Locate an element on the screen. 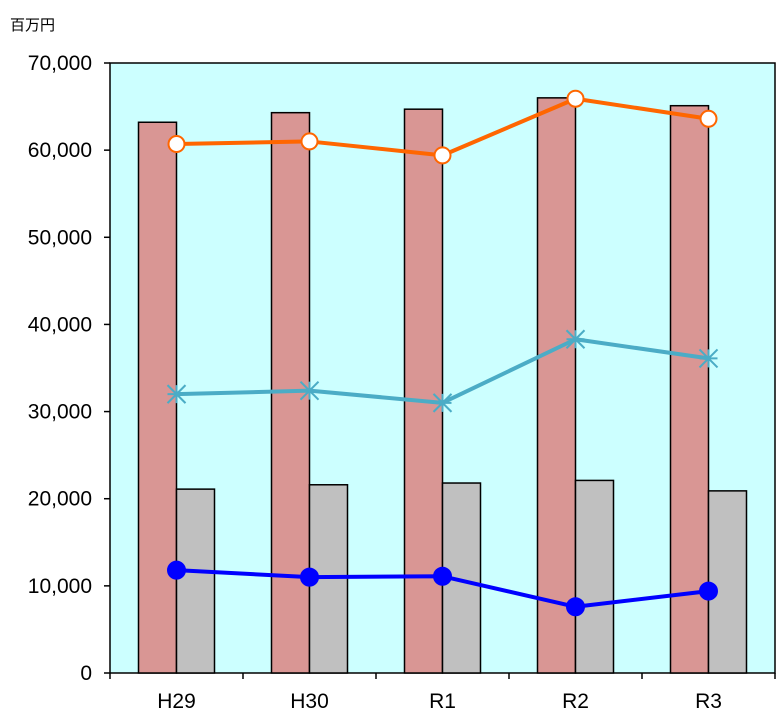 This screenshot has width=777, height=721. point-series-2-R1 is located at coordinates (442, 403).